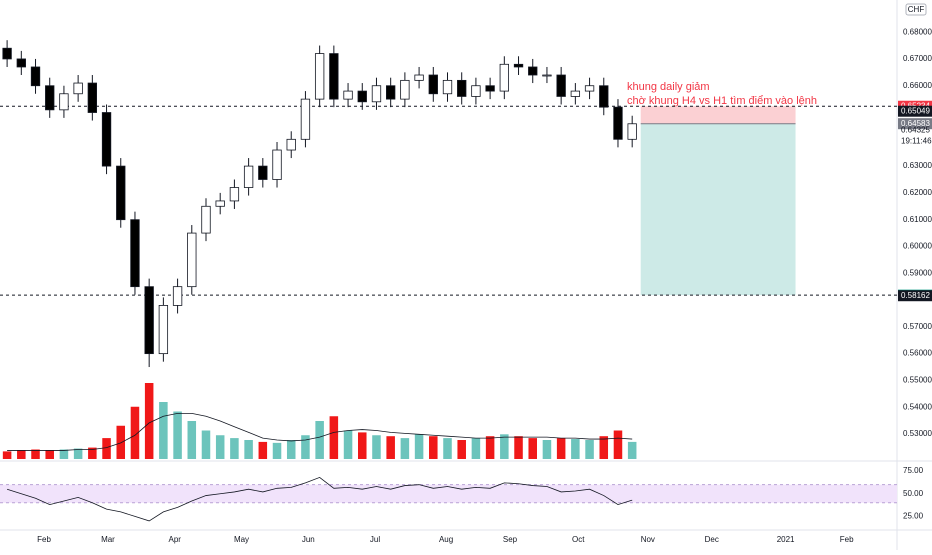 This screenshot has width=932, height=555. What do you see at coordinates (712, 539) in the screenshot?
I see `x-tick-label: Dec` at bounding box center [712, 539].